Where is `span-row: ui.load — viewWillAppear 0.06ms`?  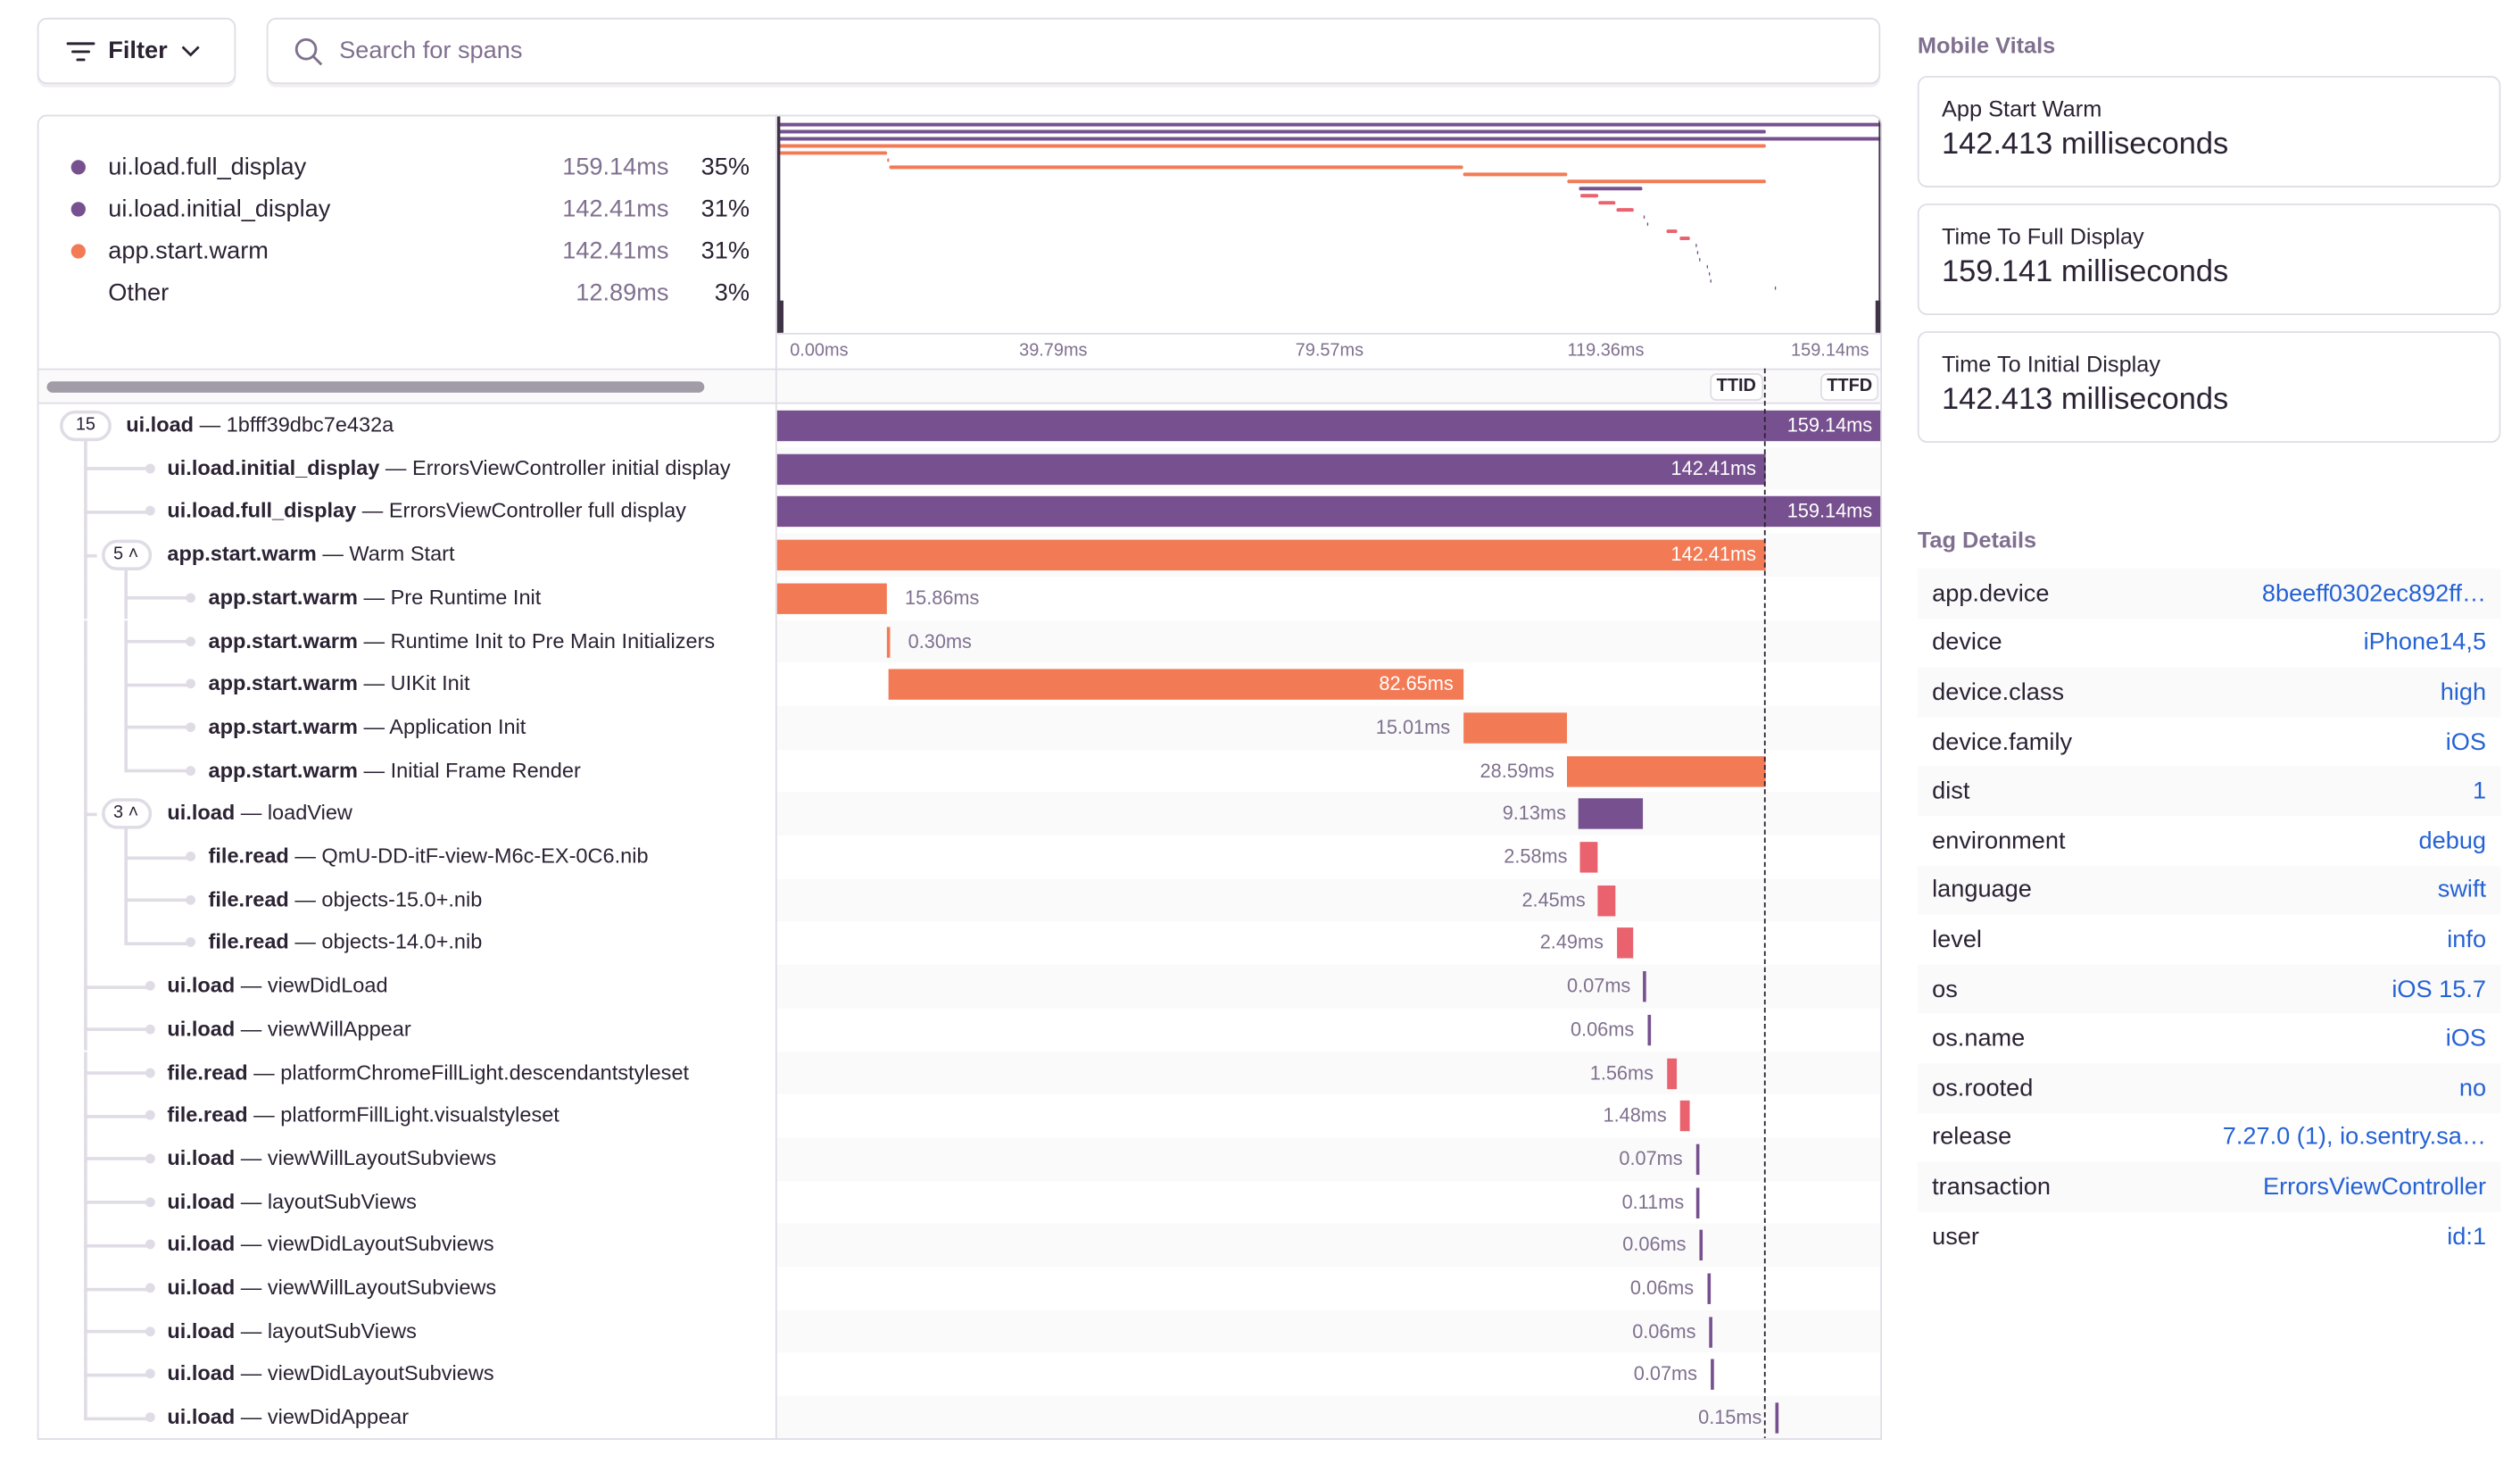
span-row: ui.load — viewWillAppear 0.06ms is located at coordinates (959, 1030).